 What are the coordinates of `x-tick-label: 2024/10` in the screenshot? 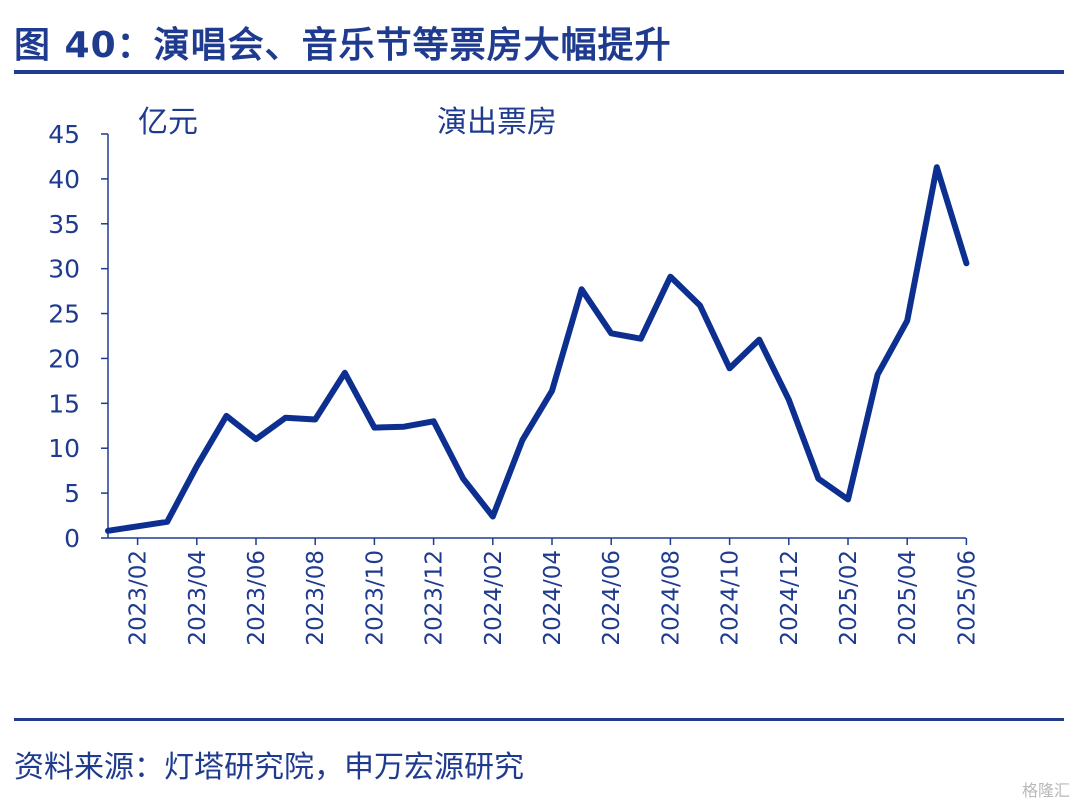 It's located at (731, 598).